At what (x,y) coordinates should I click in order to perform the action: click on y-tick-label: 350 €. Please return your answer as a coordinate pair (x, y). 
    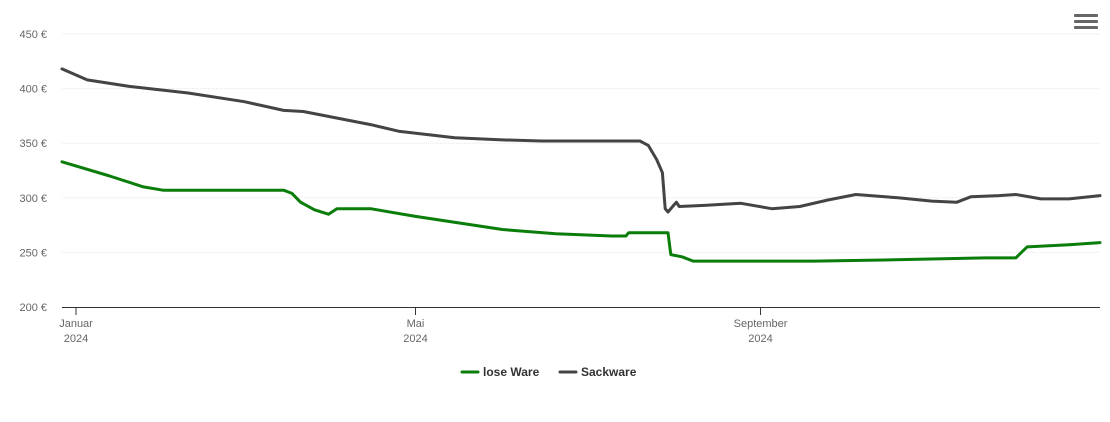
    Looking at the image, I should click on (33, 144).